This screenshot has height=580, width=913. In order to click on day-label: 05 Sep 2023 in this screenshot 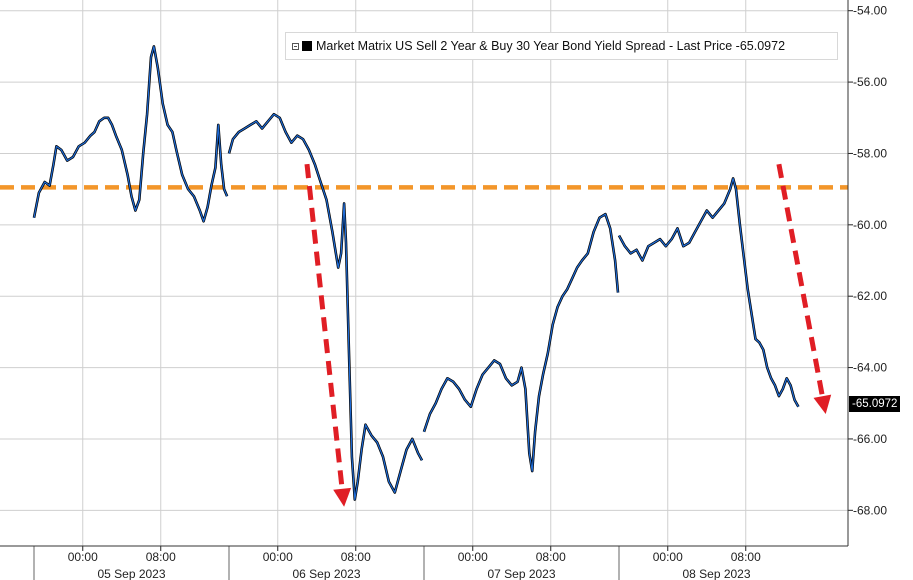, I will do `click(131, 573)`.